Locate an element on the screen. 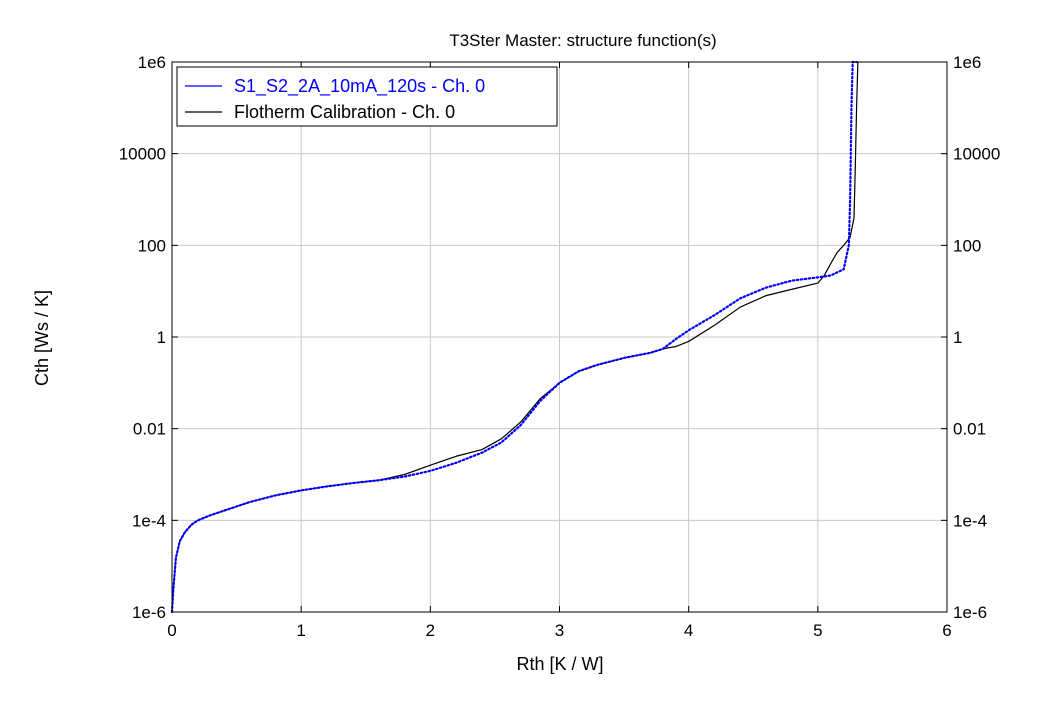 This screenshot has height=702, width=1056. x-tick-label: 5 is located at coordinates (817, 630).